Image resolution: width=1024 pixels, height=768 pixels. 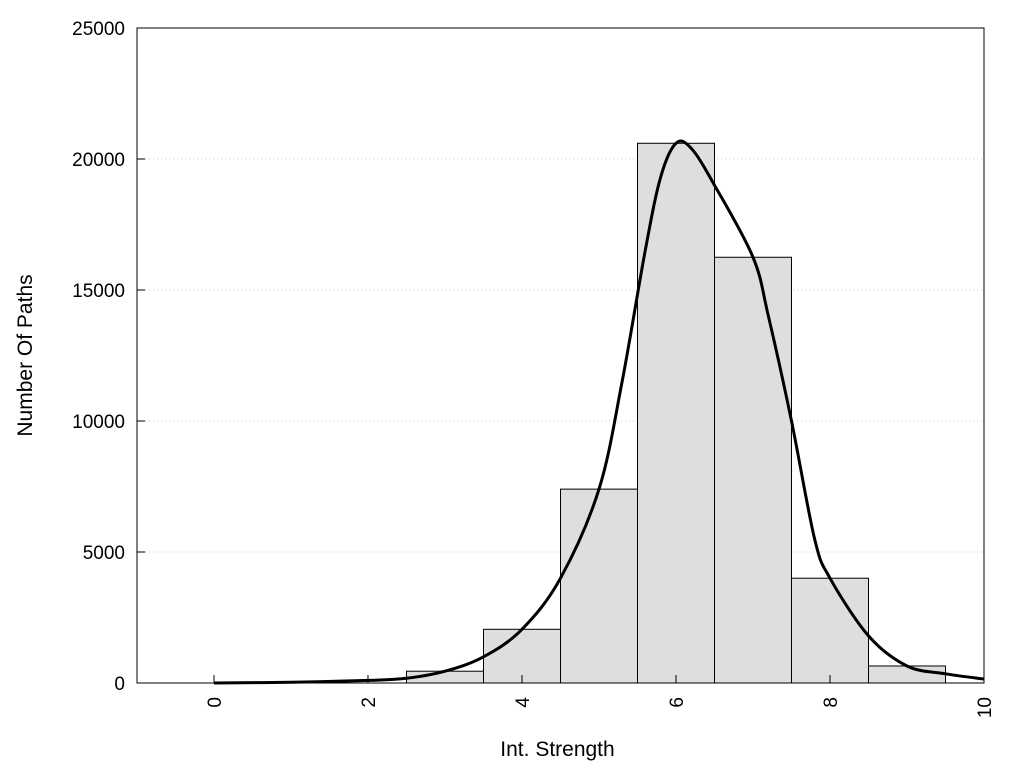 I want to click on y-tick-label-15000: 15000, so click(x=98, y=291).